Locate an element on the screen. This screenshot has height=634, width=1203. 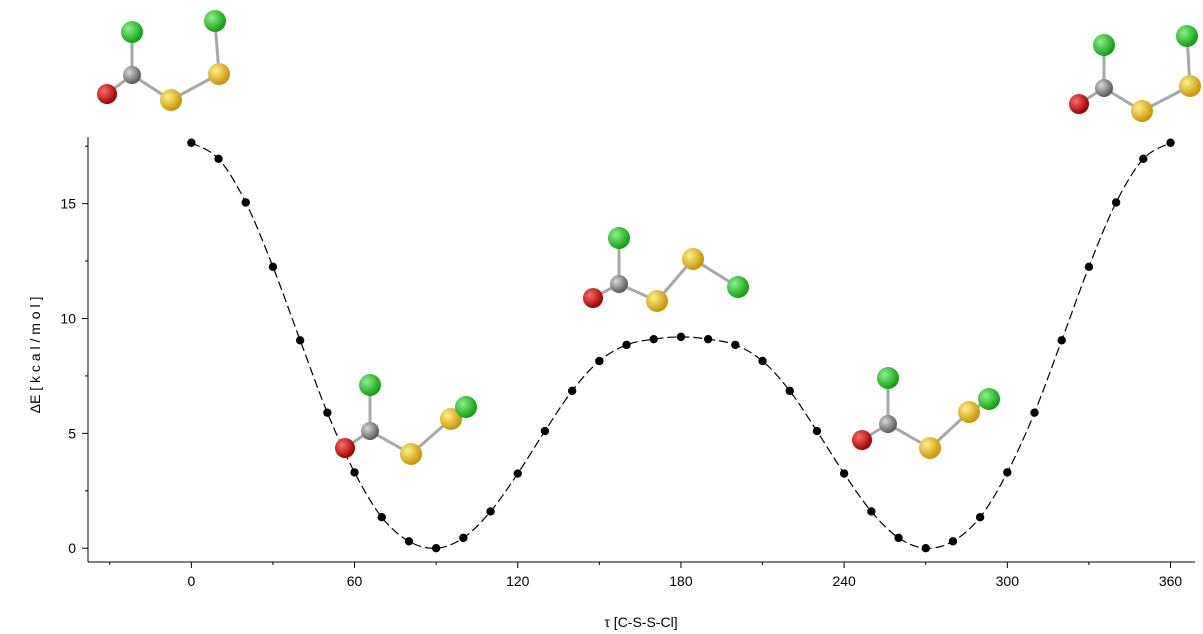
y-tick-label: 0 is located at coordinates (72, 548).